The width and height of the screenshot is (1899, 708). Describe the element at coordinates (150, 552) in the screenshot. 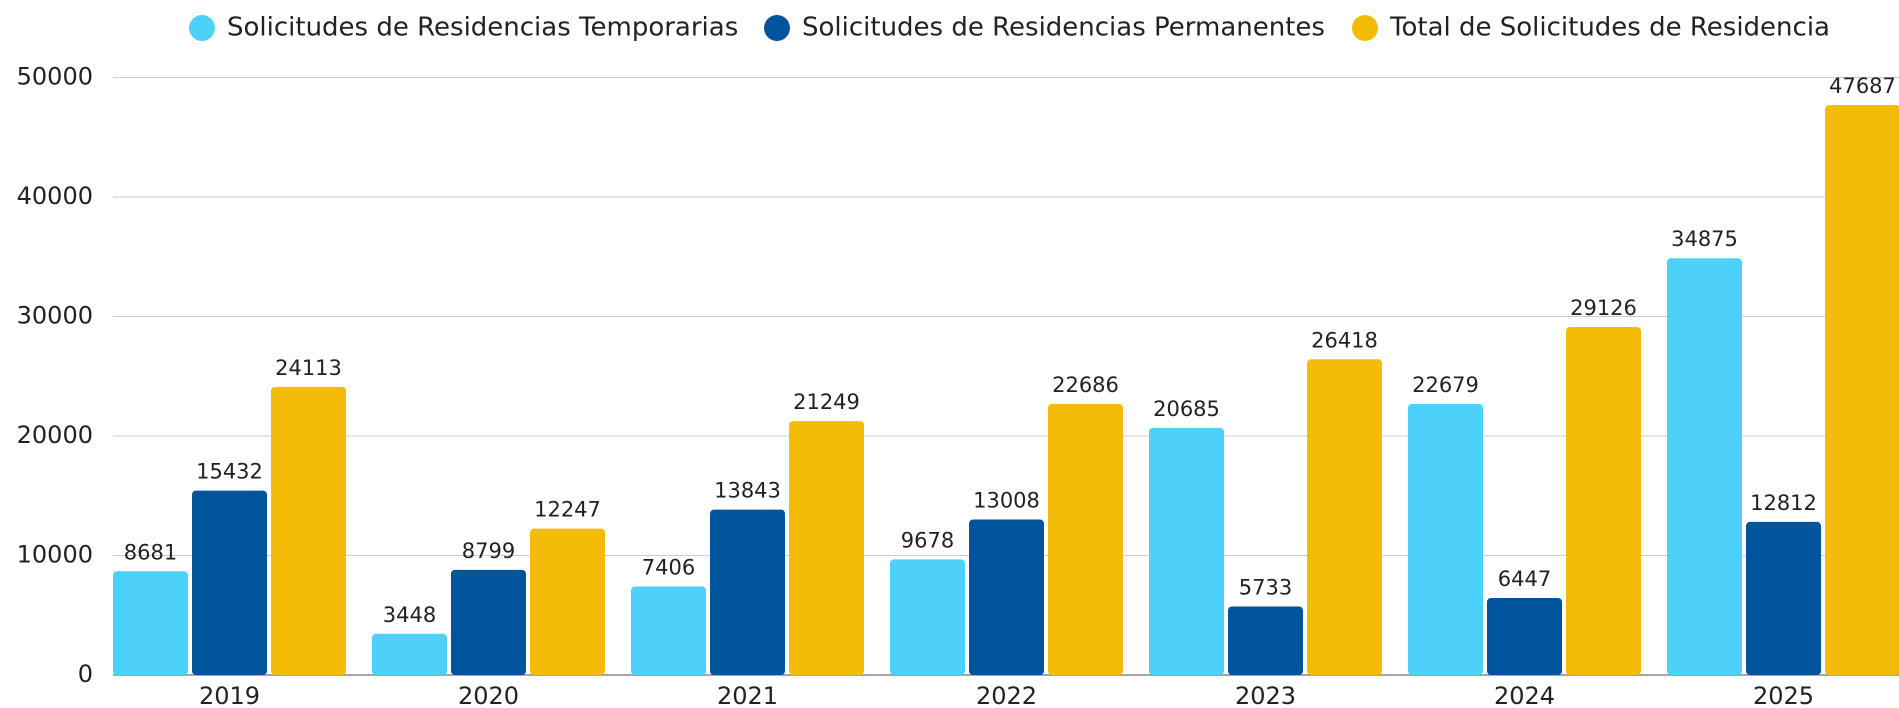

I see `value-label: 8681` at that location.